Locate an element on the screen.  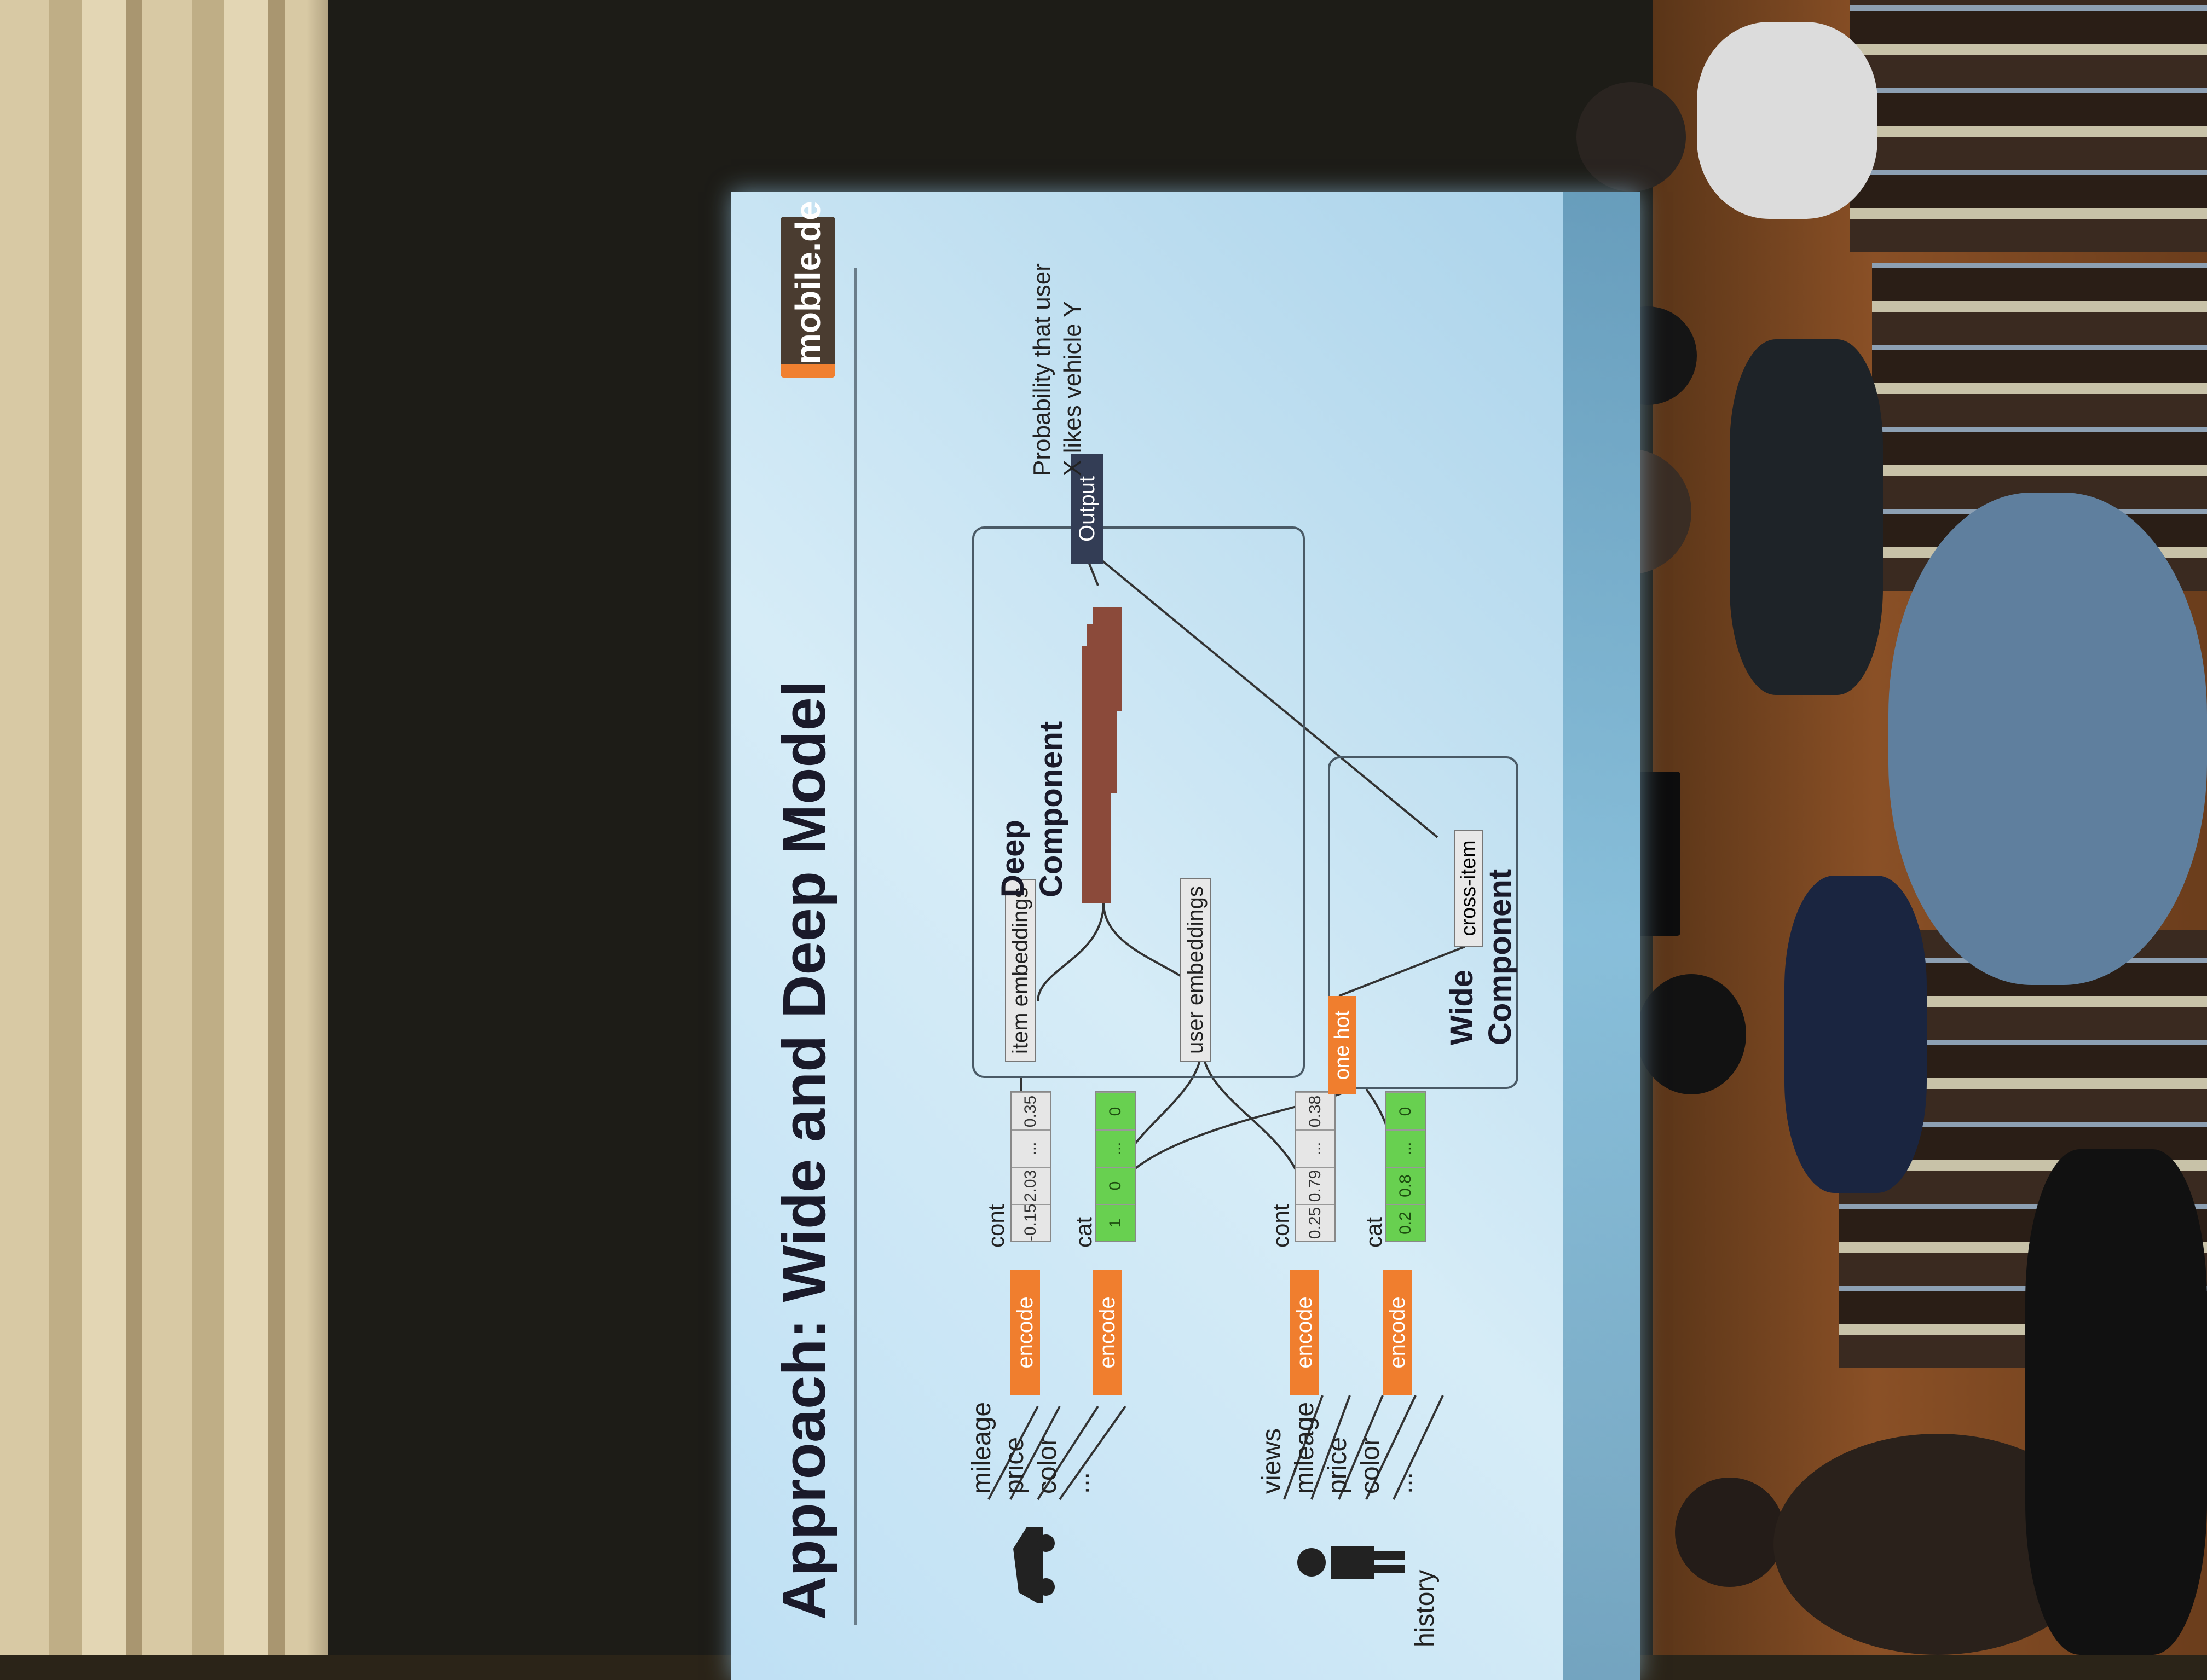
encode-user-cont: encode is located at coordinates (1304, 1332).